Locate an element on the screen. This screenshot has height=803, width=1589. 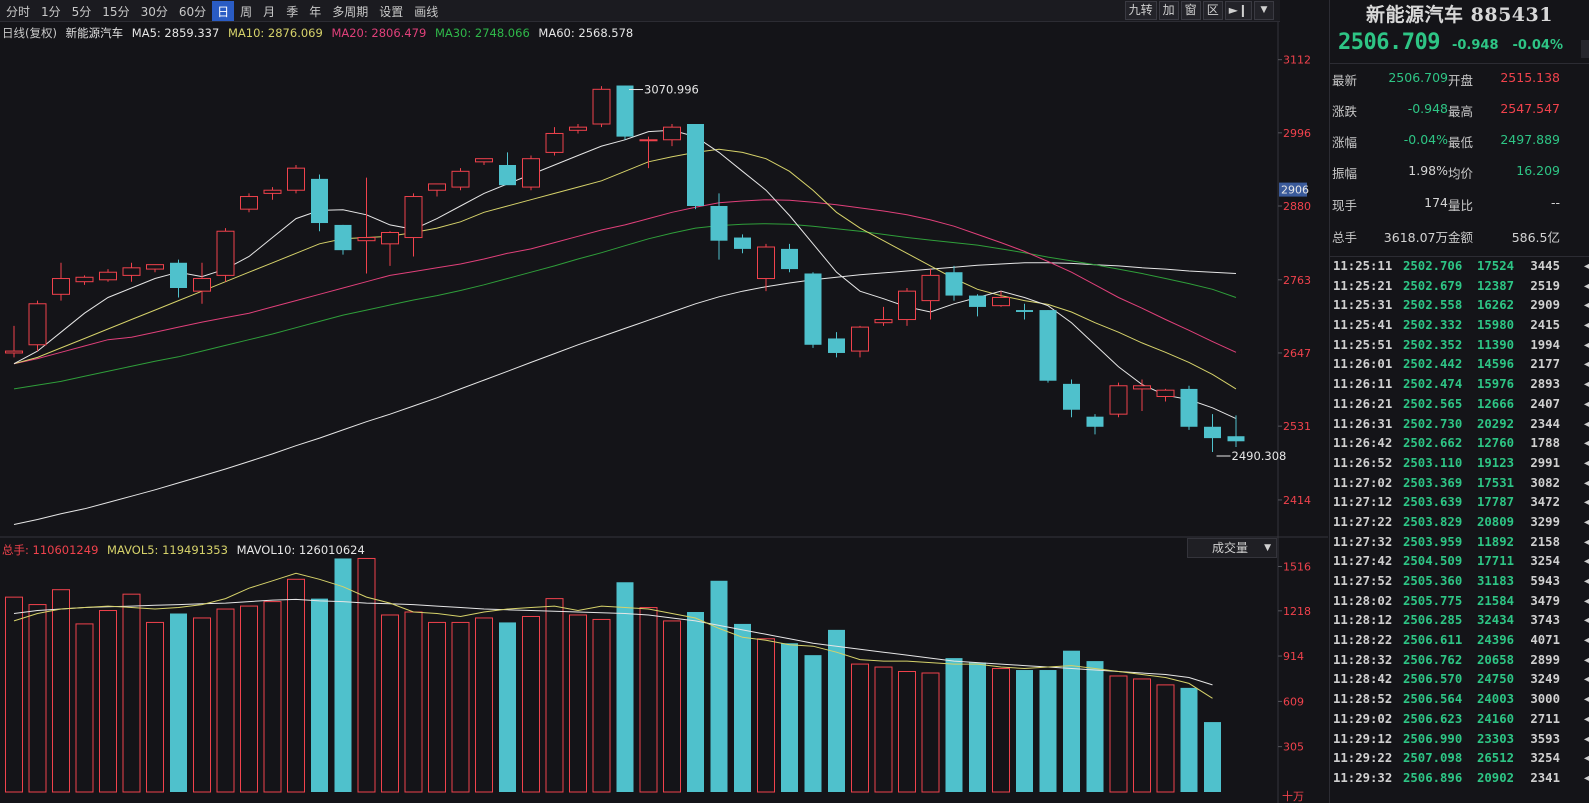
tick-row: 11:26:31 2502.730 20292 2344 ◀ is located at coordinates (1459, 425).